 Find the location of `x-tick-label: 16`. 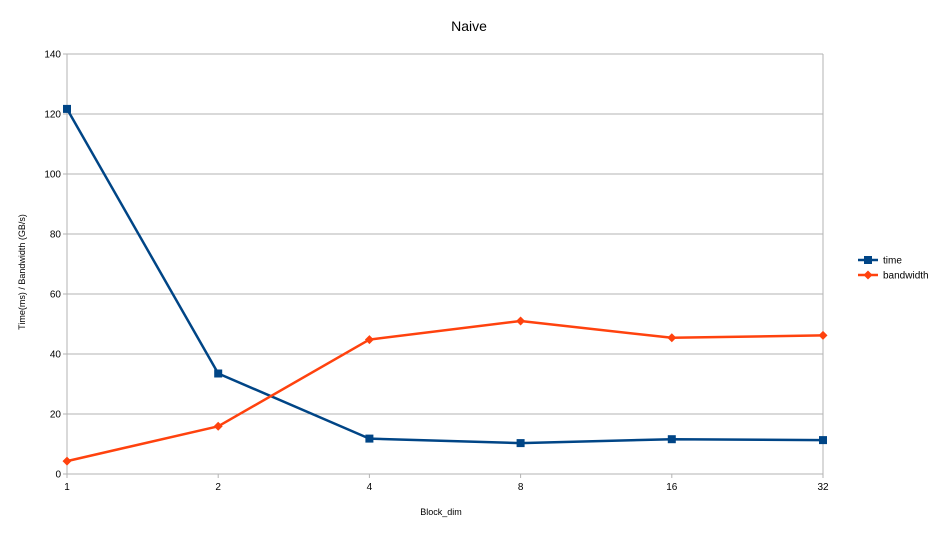

x-tick-label: 16 is located at coordinates (672, 487).